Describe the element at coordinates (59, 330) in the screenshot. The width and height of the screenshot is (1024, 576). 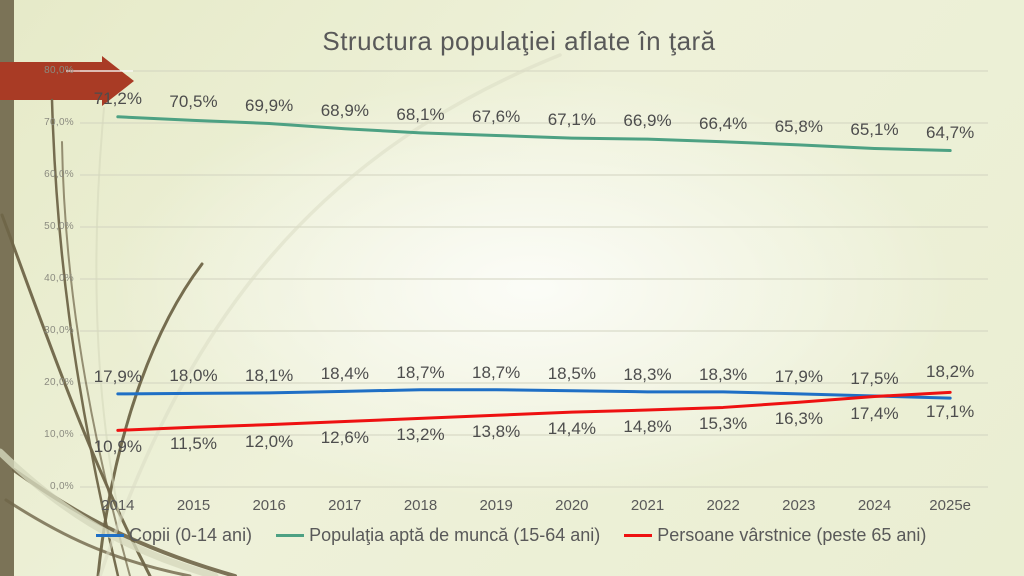
I see `y-axis-tick: 30,0%` at that location.